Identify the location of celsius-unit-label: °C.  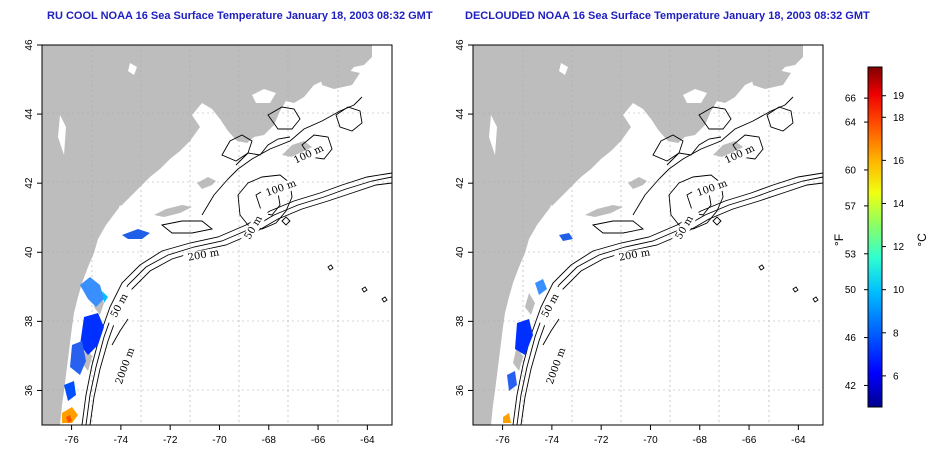
(922, 240).